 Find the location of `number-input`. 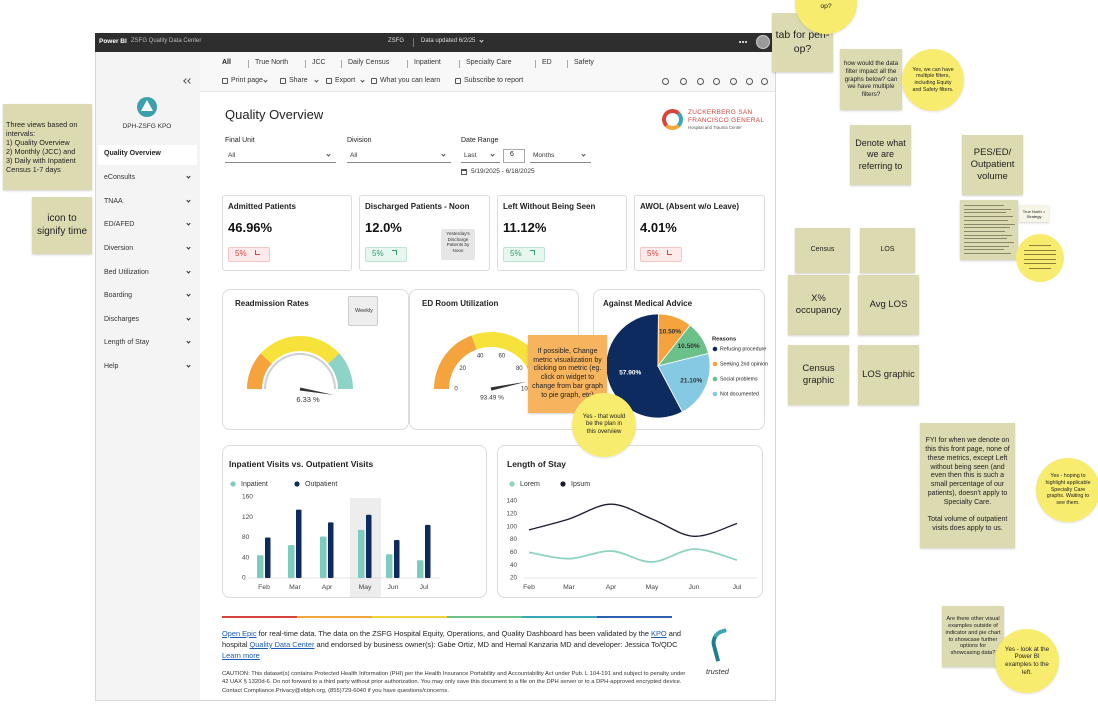

number-input is located at coordinates (514, 156).